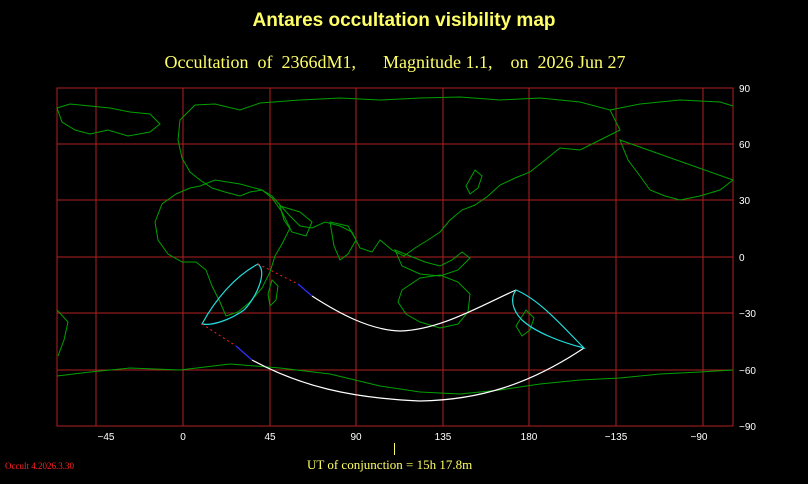  Describe the element at coordinates (699, 437) in the screenshot. I see `lon-tick-label: −90` at that location.